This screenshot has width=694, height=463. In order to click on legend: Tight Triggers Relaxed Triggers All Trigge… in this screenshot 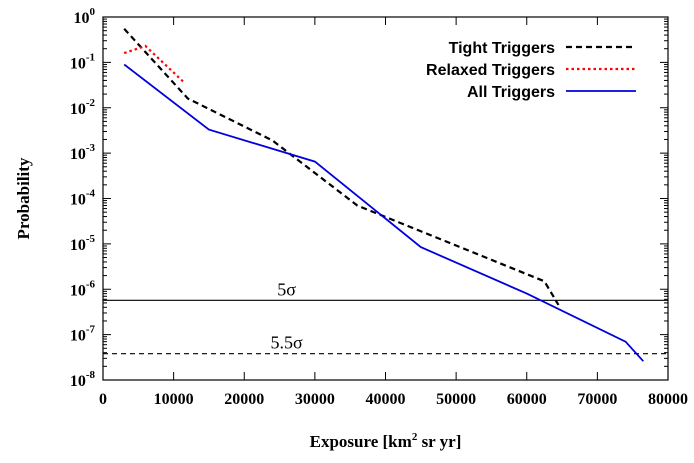, I will do `click(531, 70)`.